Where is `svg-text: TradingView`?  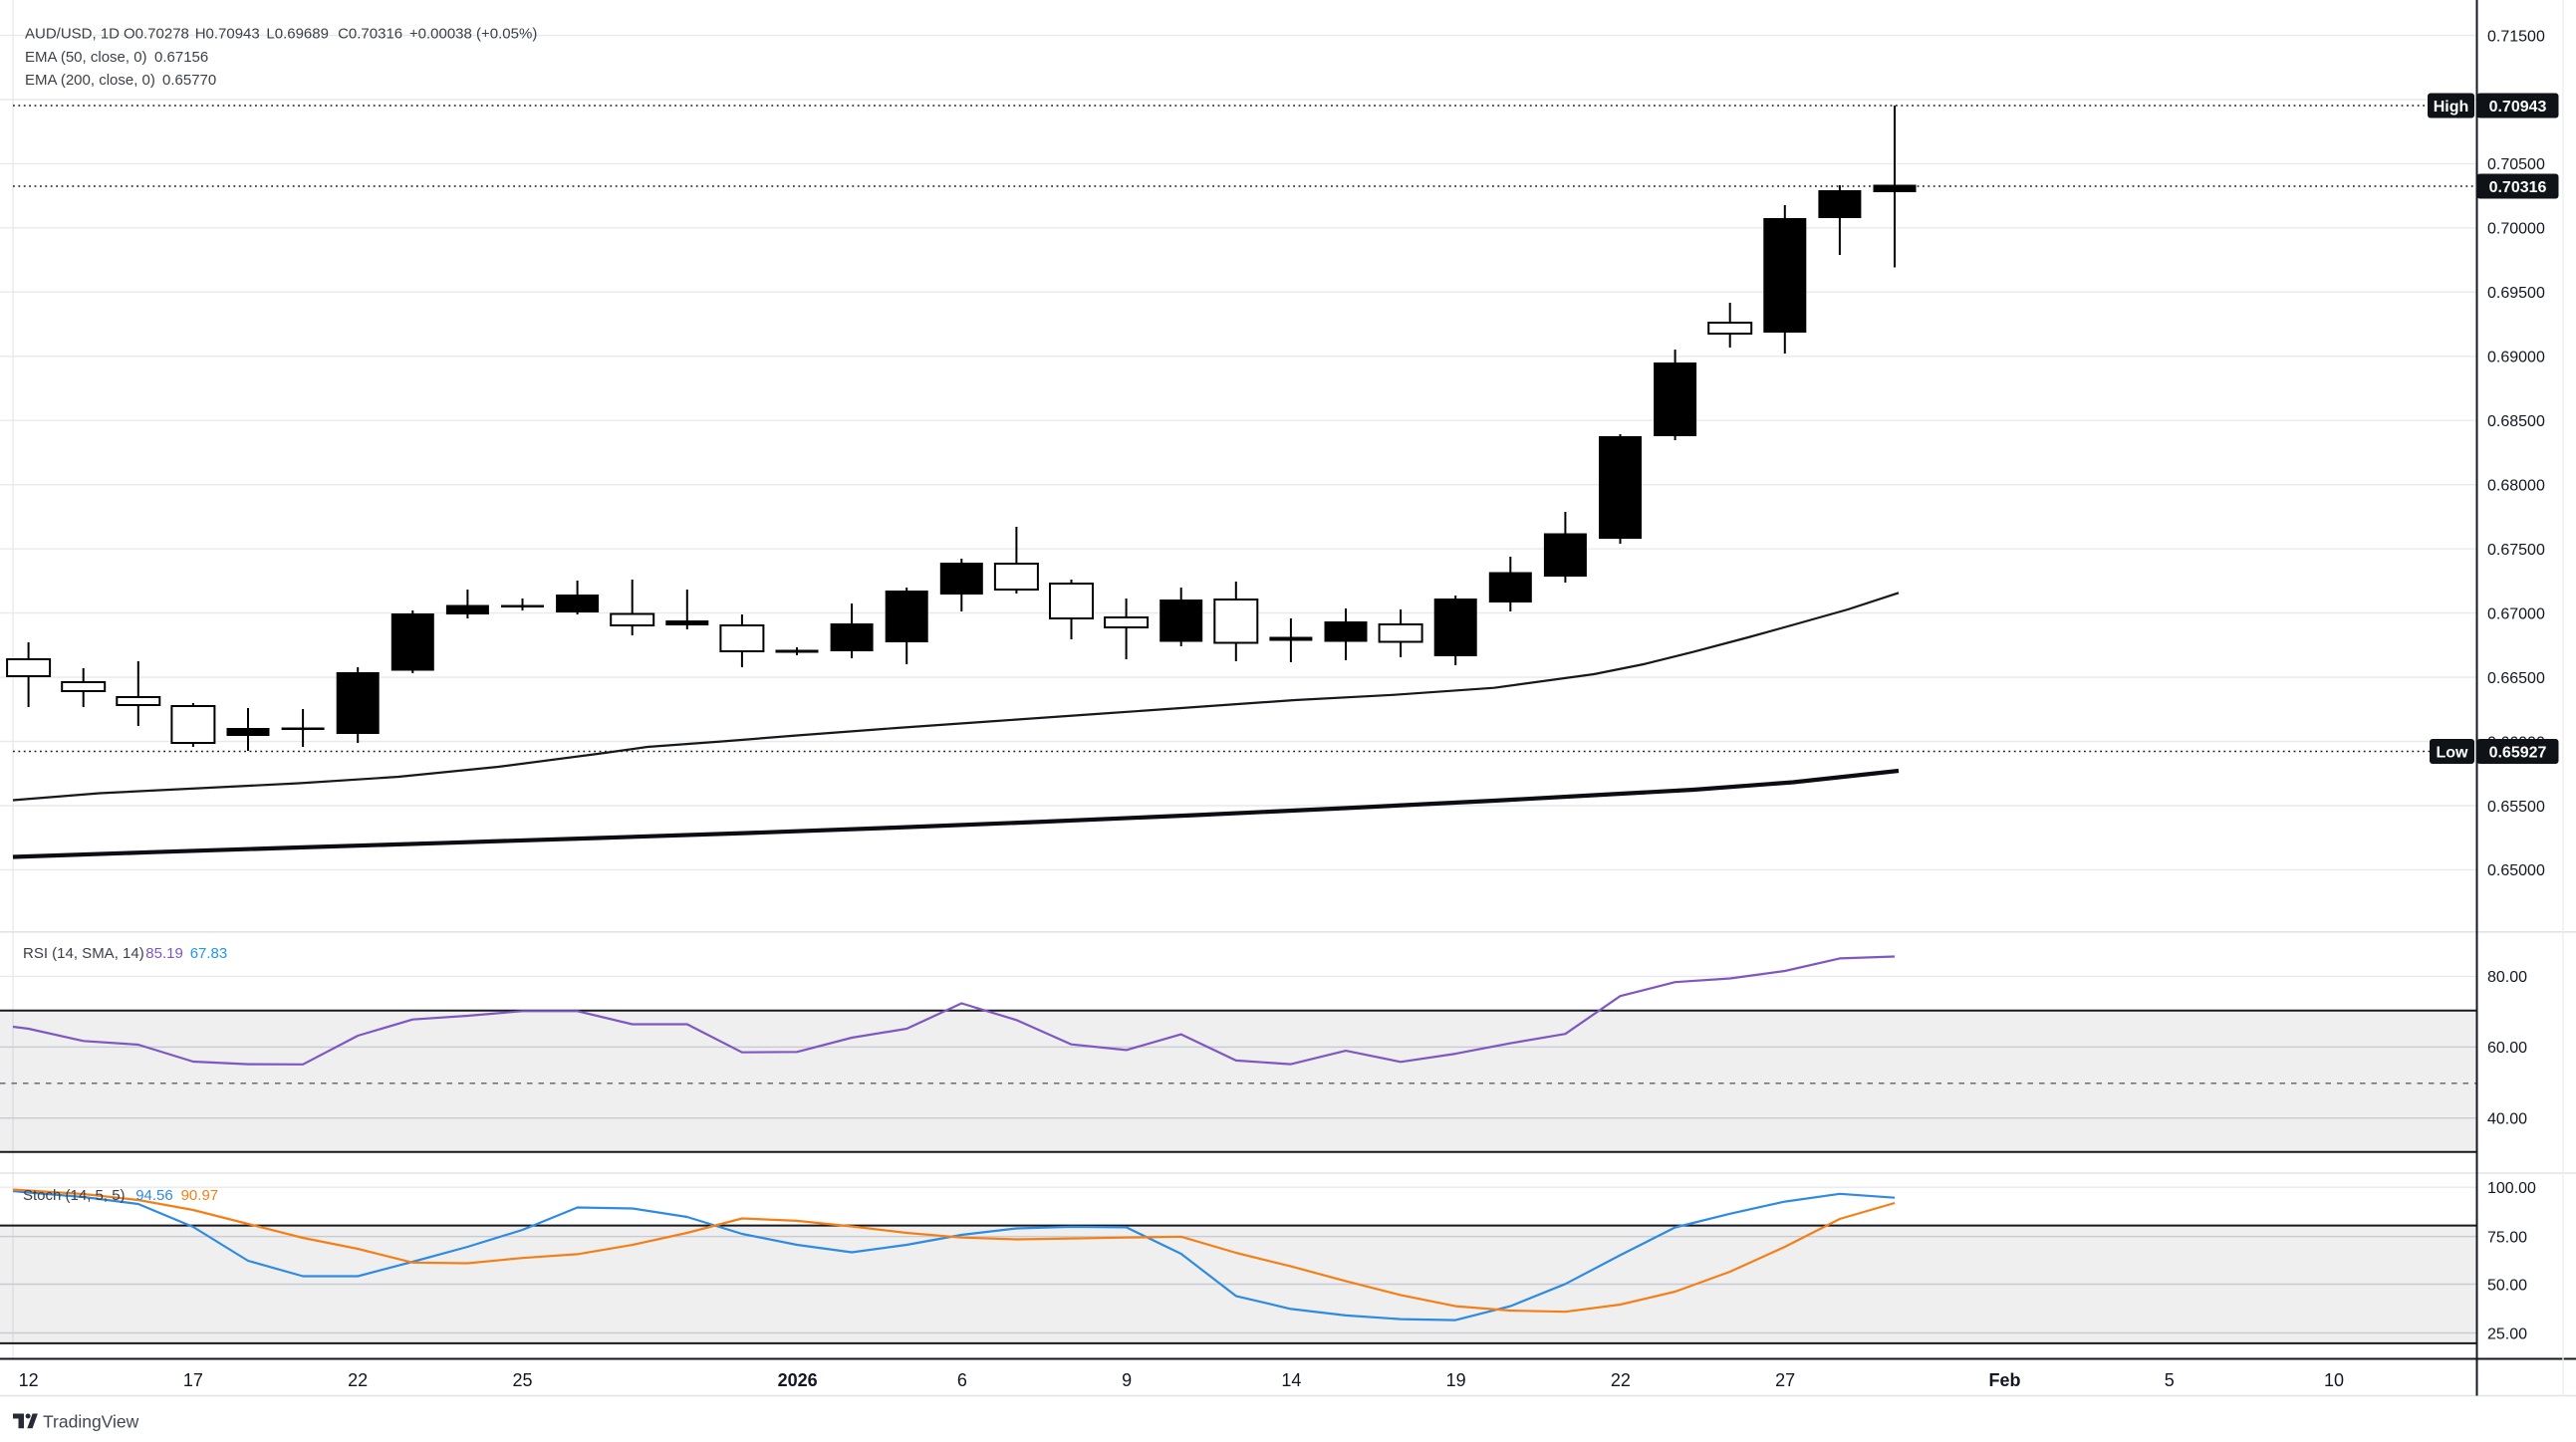
svg-text: TradingView is located at coordinates (91, 1422).